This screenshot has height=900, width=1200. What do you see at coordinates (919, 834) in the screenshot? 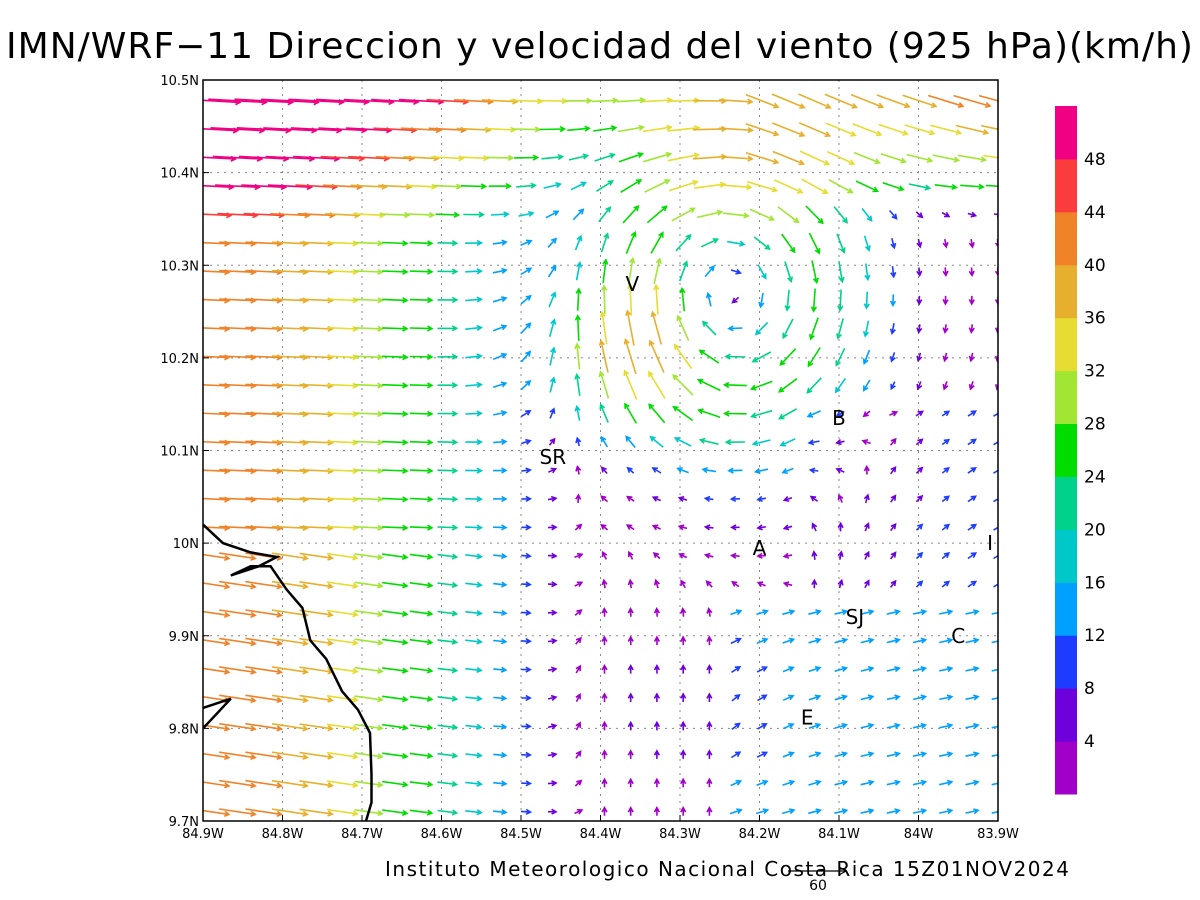
I see `x-tick-label: 84W` at bounding box center [919, 834].